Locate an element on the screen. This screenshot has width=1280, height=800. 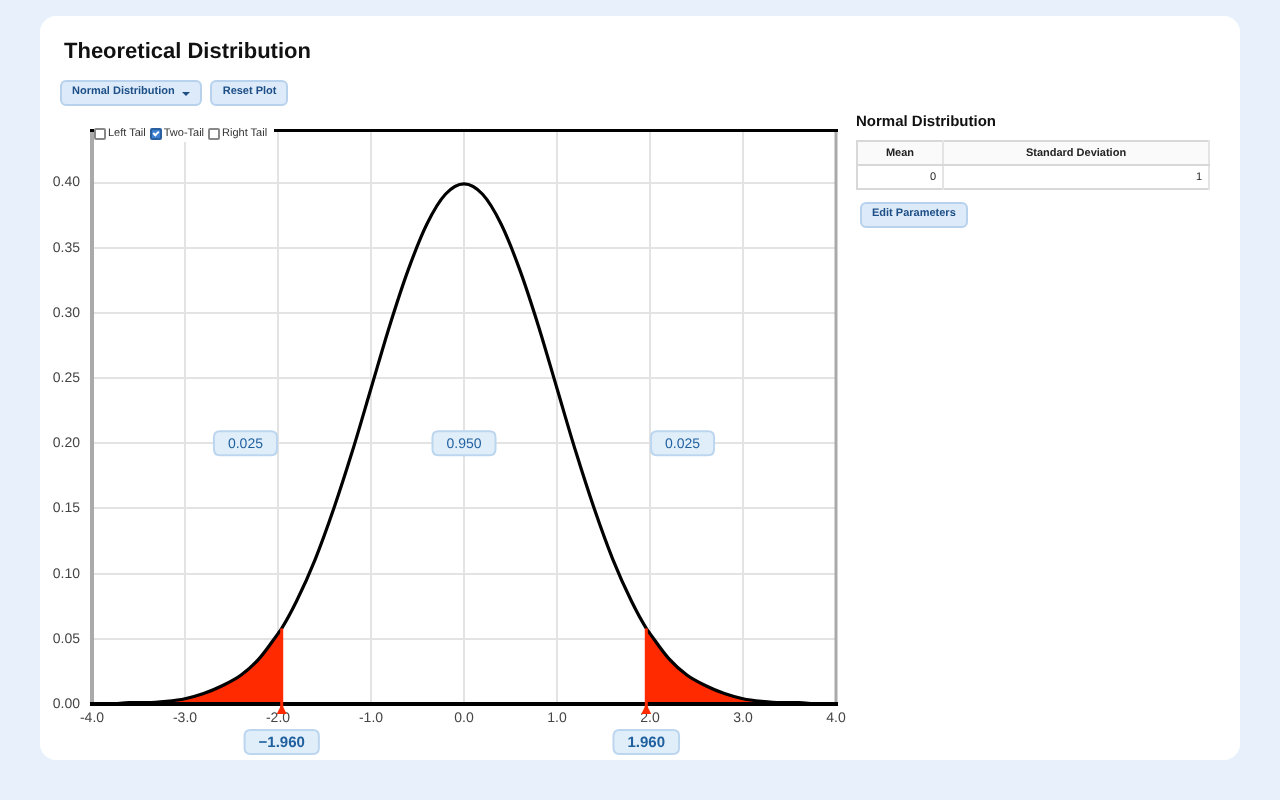
chart-title: Theoretical Distribution is located at coordinates (187, 52).